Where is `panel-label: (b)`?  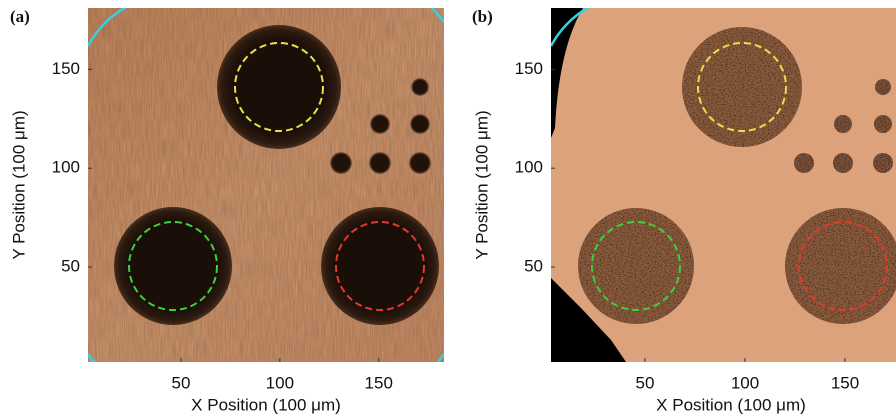
panel-label: (b) is located at coordinates (482, 16).